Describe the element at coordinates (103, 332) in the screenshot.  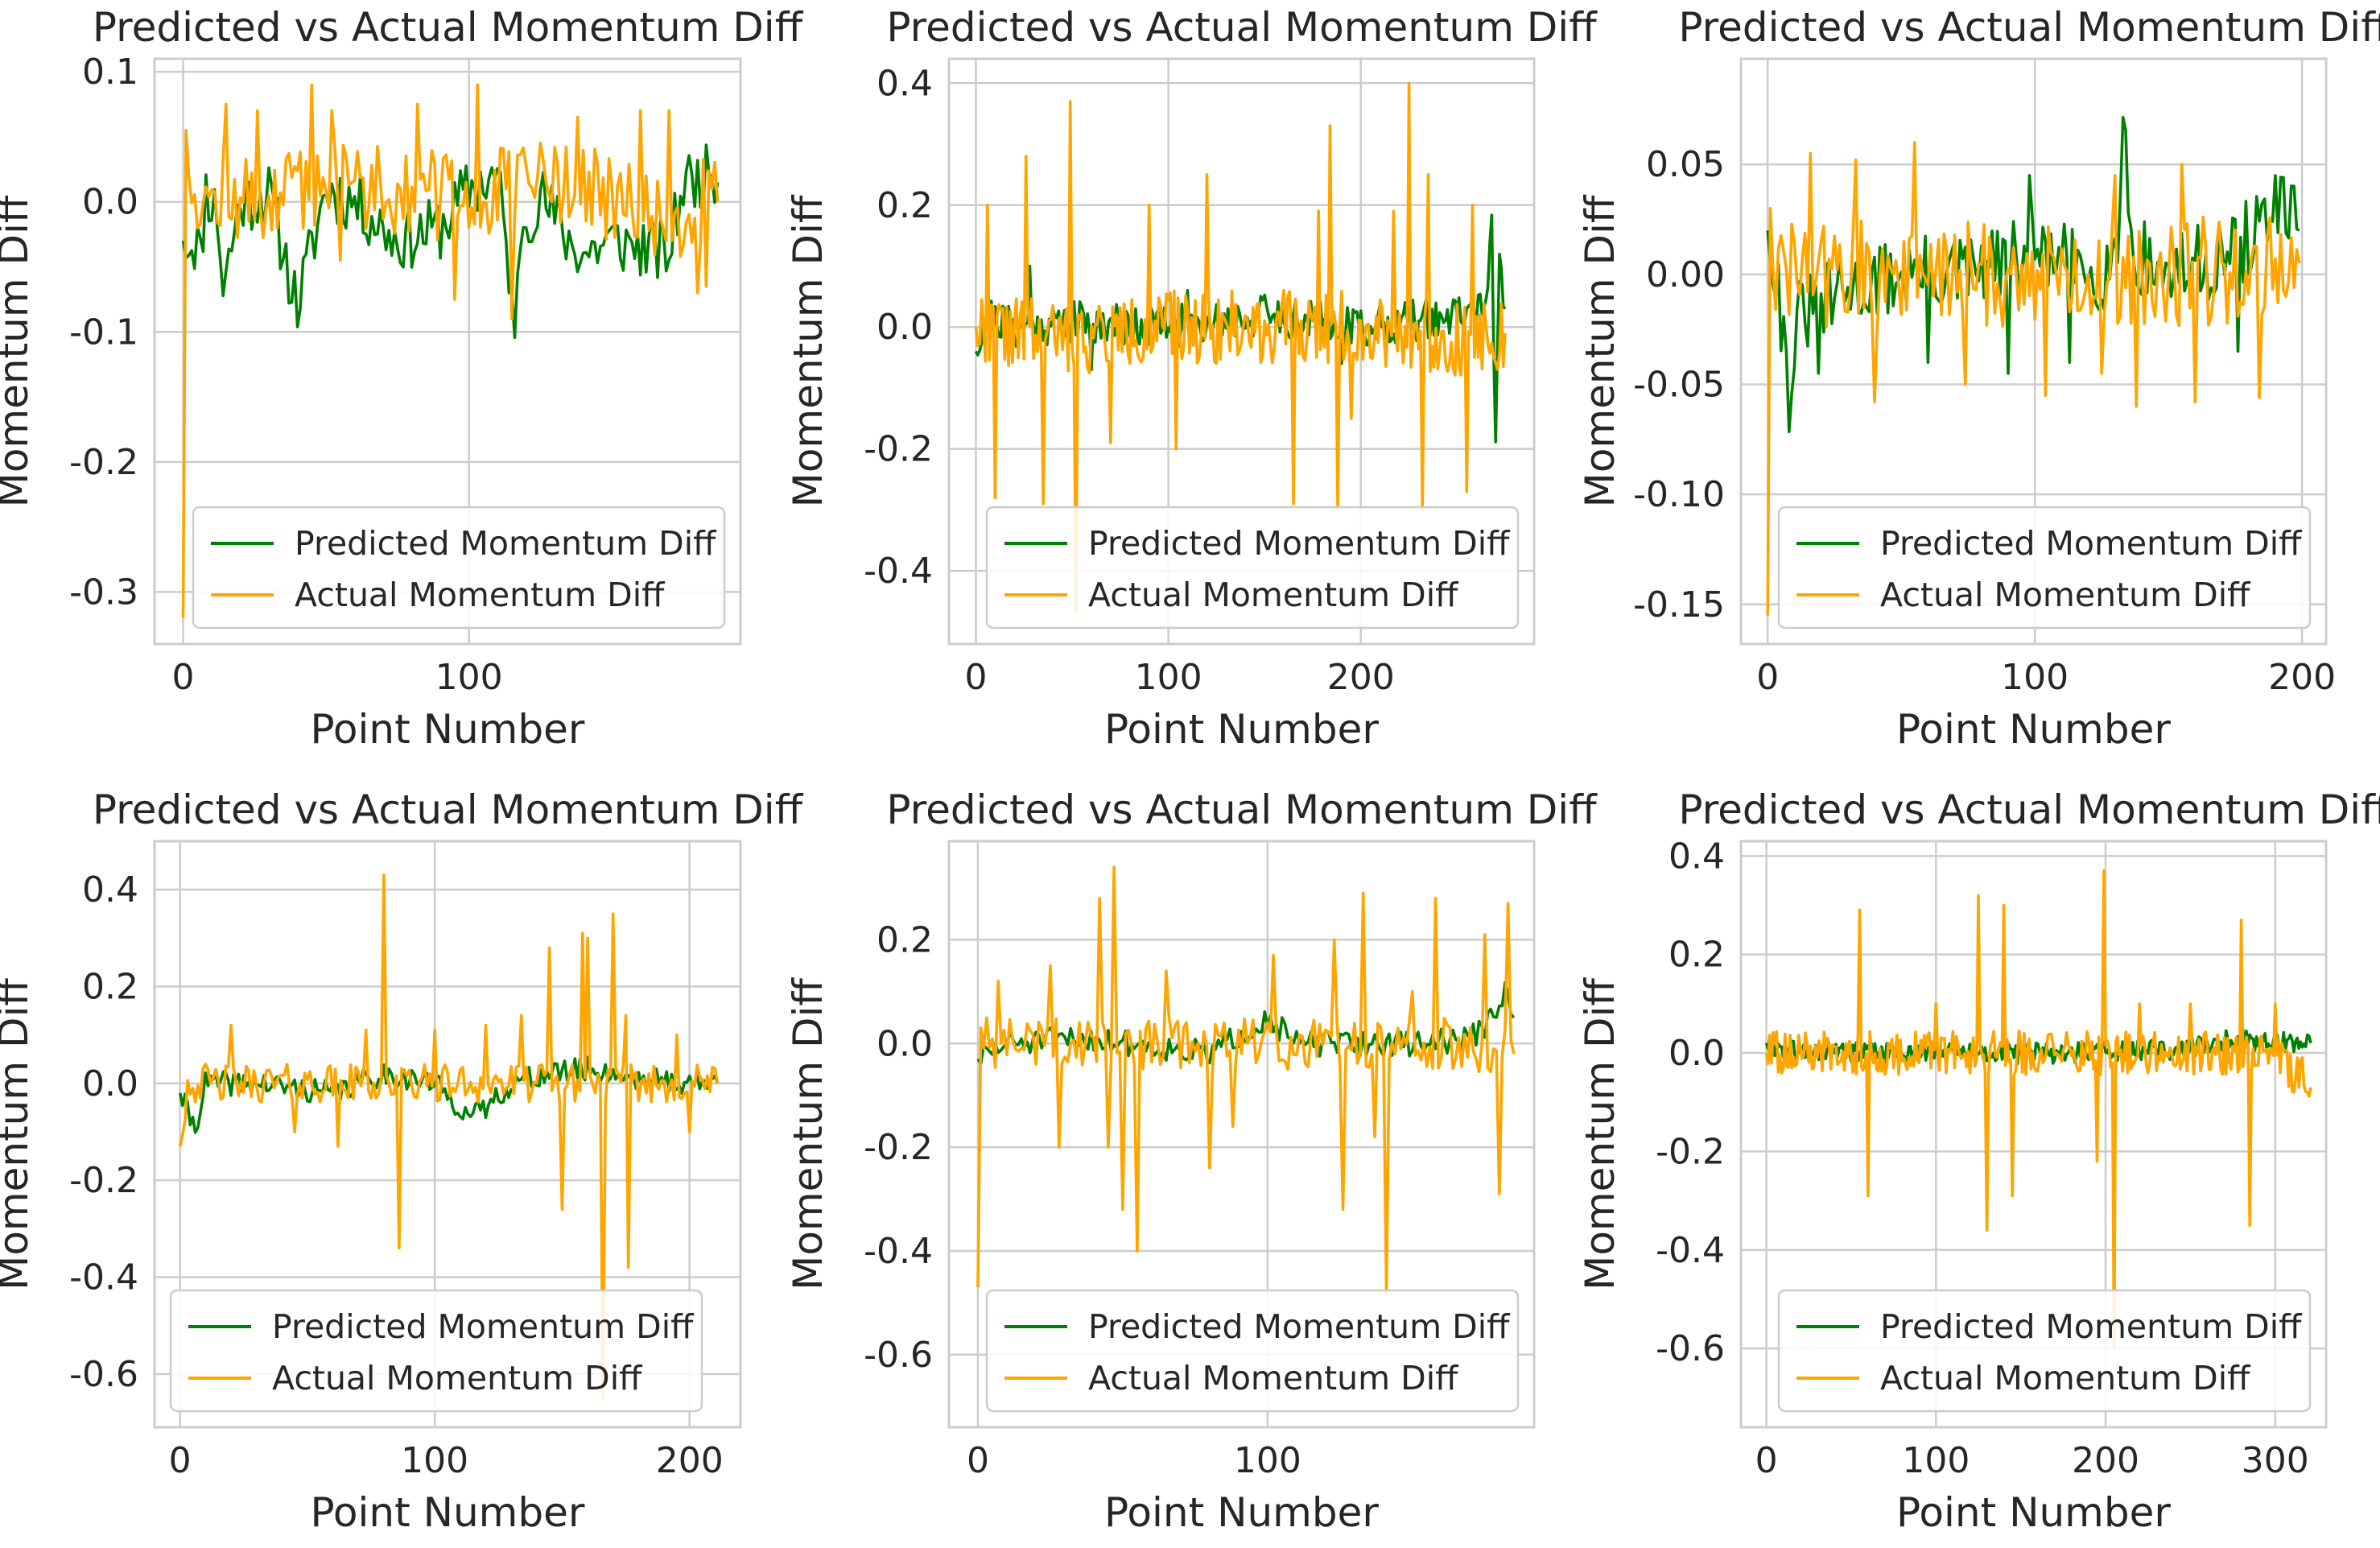
I see `y-tick-label: -0.1` at that location.